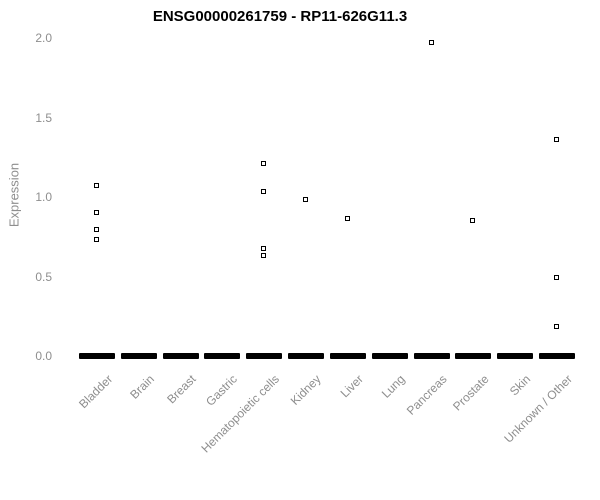 This screenshot has width=600, height=500. Describe the element at coordinates (240, 414) in the screenshot. I see `x-category-label: Hematopoietic cells` at that location.